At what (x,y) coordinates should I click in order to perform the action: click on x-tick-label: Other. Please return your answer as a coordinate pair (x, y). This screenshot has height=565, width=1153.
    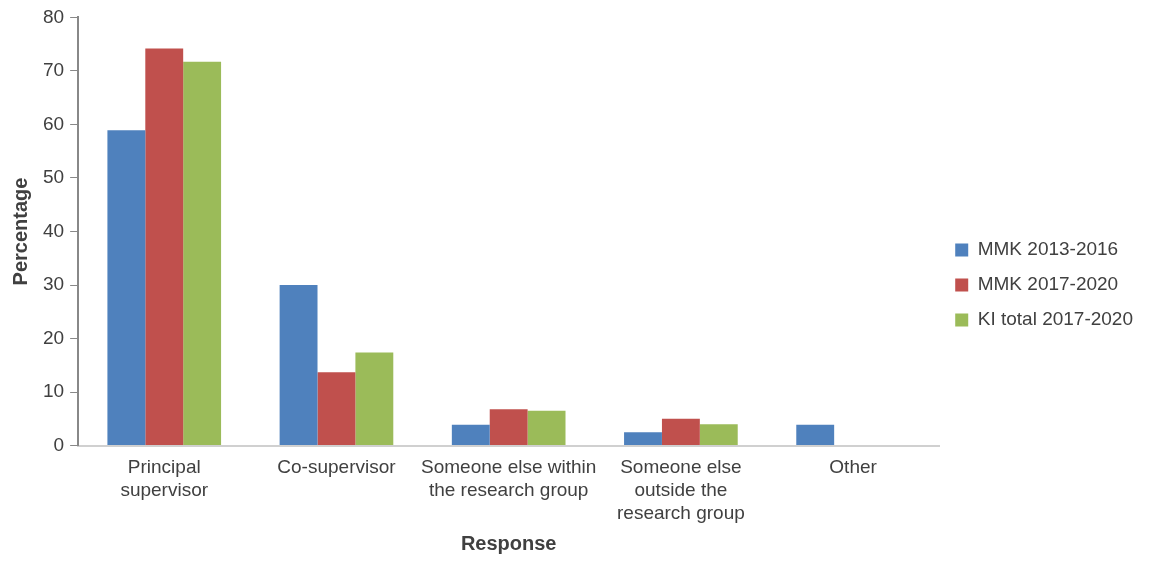
    Looking at the image, I should click on (853, 467).